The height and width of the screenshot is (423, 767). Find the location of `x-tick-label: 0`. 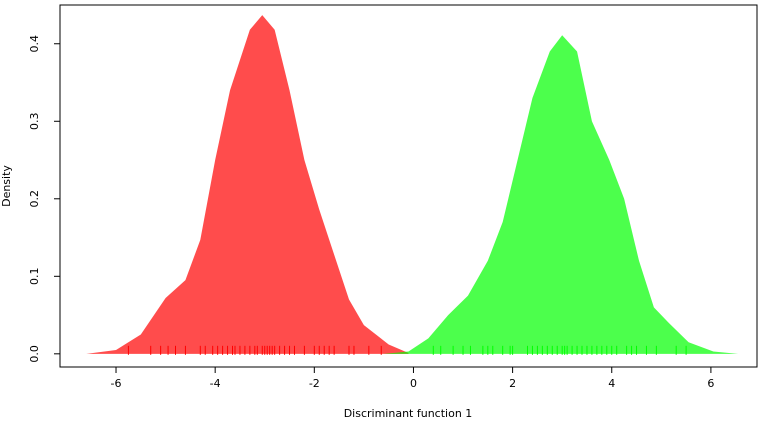

x-tick-label: 0 is located at coordinates (413, 383).